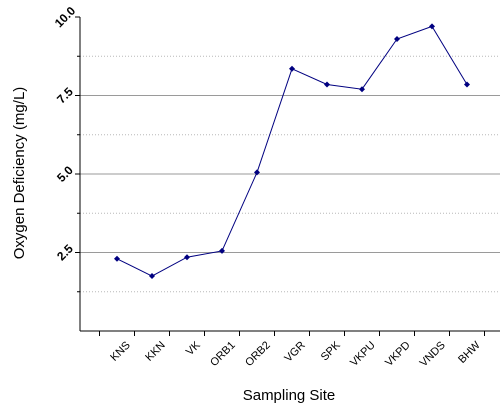 The height and width of the screenshot is (407, 500). What do you see at coordinates (398, 354) in the screenshot?
I see `x-tick-label: VKPD` at bounding box center [398, 354].